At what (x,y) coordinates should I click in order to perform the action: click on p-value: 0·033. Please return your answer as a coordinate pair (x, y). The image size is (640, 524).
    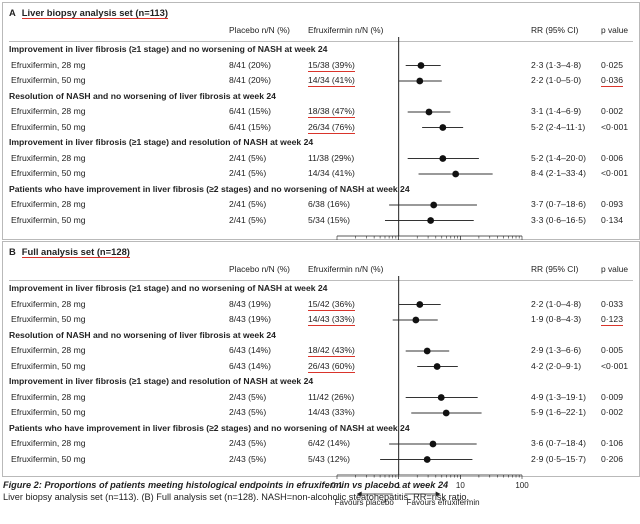
    Looking at the image, I should click on (612, 303).